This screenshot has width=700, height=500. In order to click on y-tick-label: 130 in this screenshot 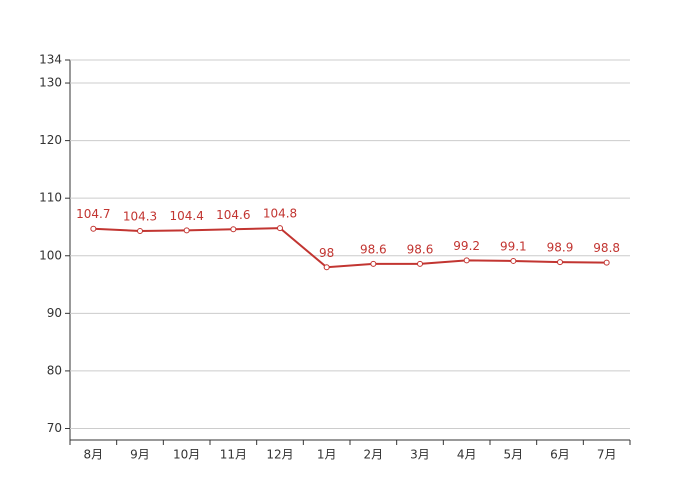, I will do `click(50, 83)`.